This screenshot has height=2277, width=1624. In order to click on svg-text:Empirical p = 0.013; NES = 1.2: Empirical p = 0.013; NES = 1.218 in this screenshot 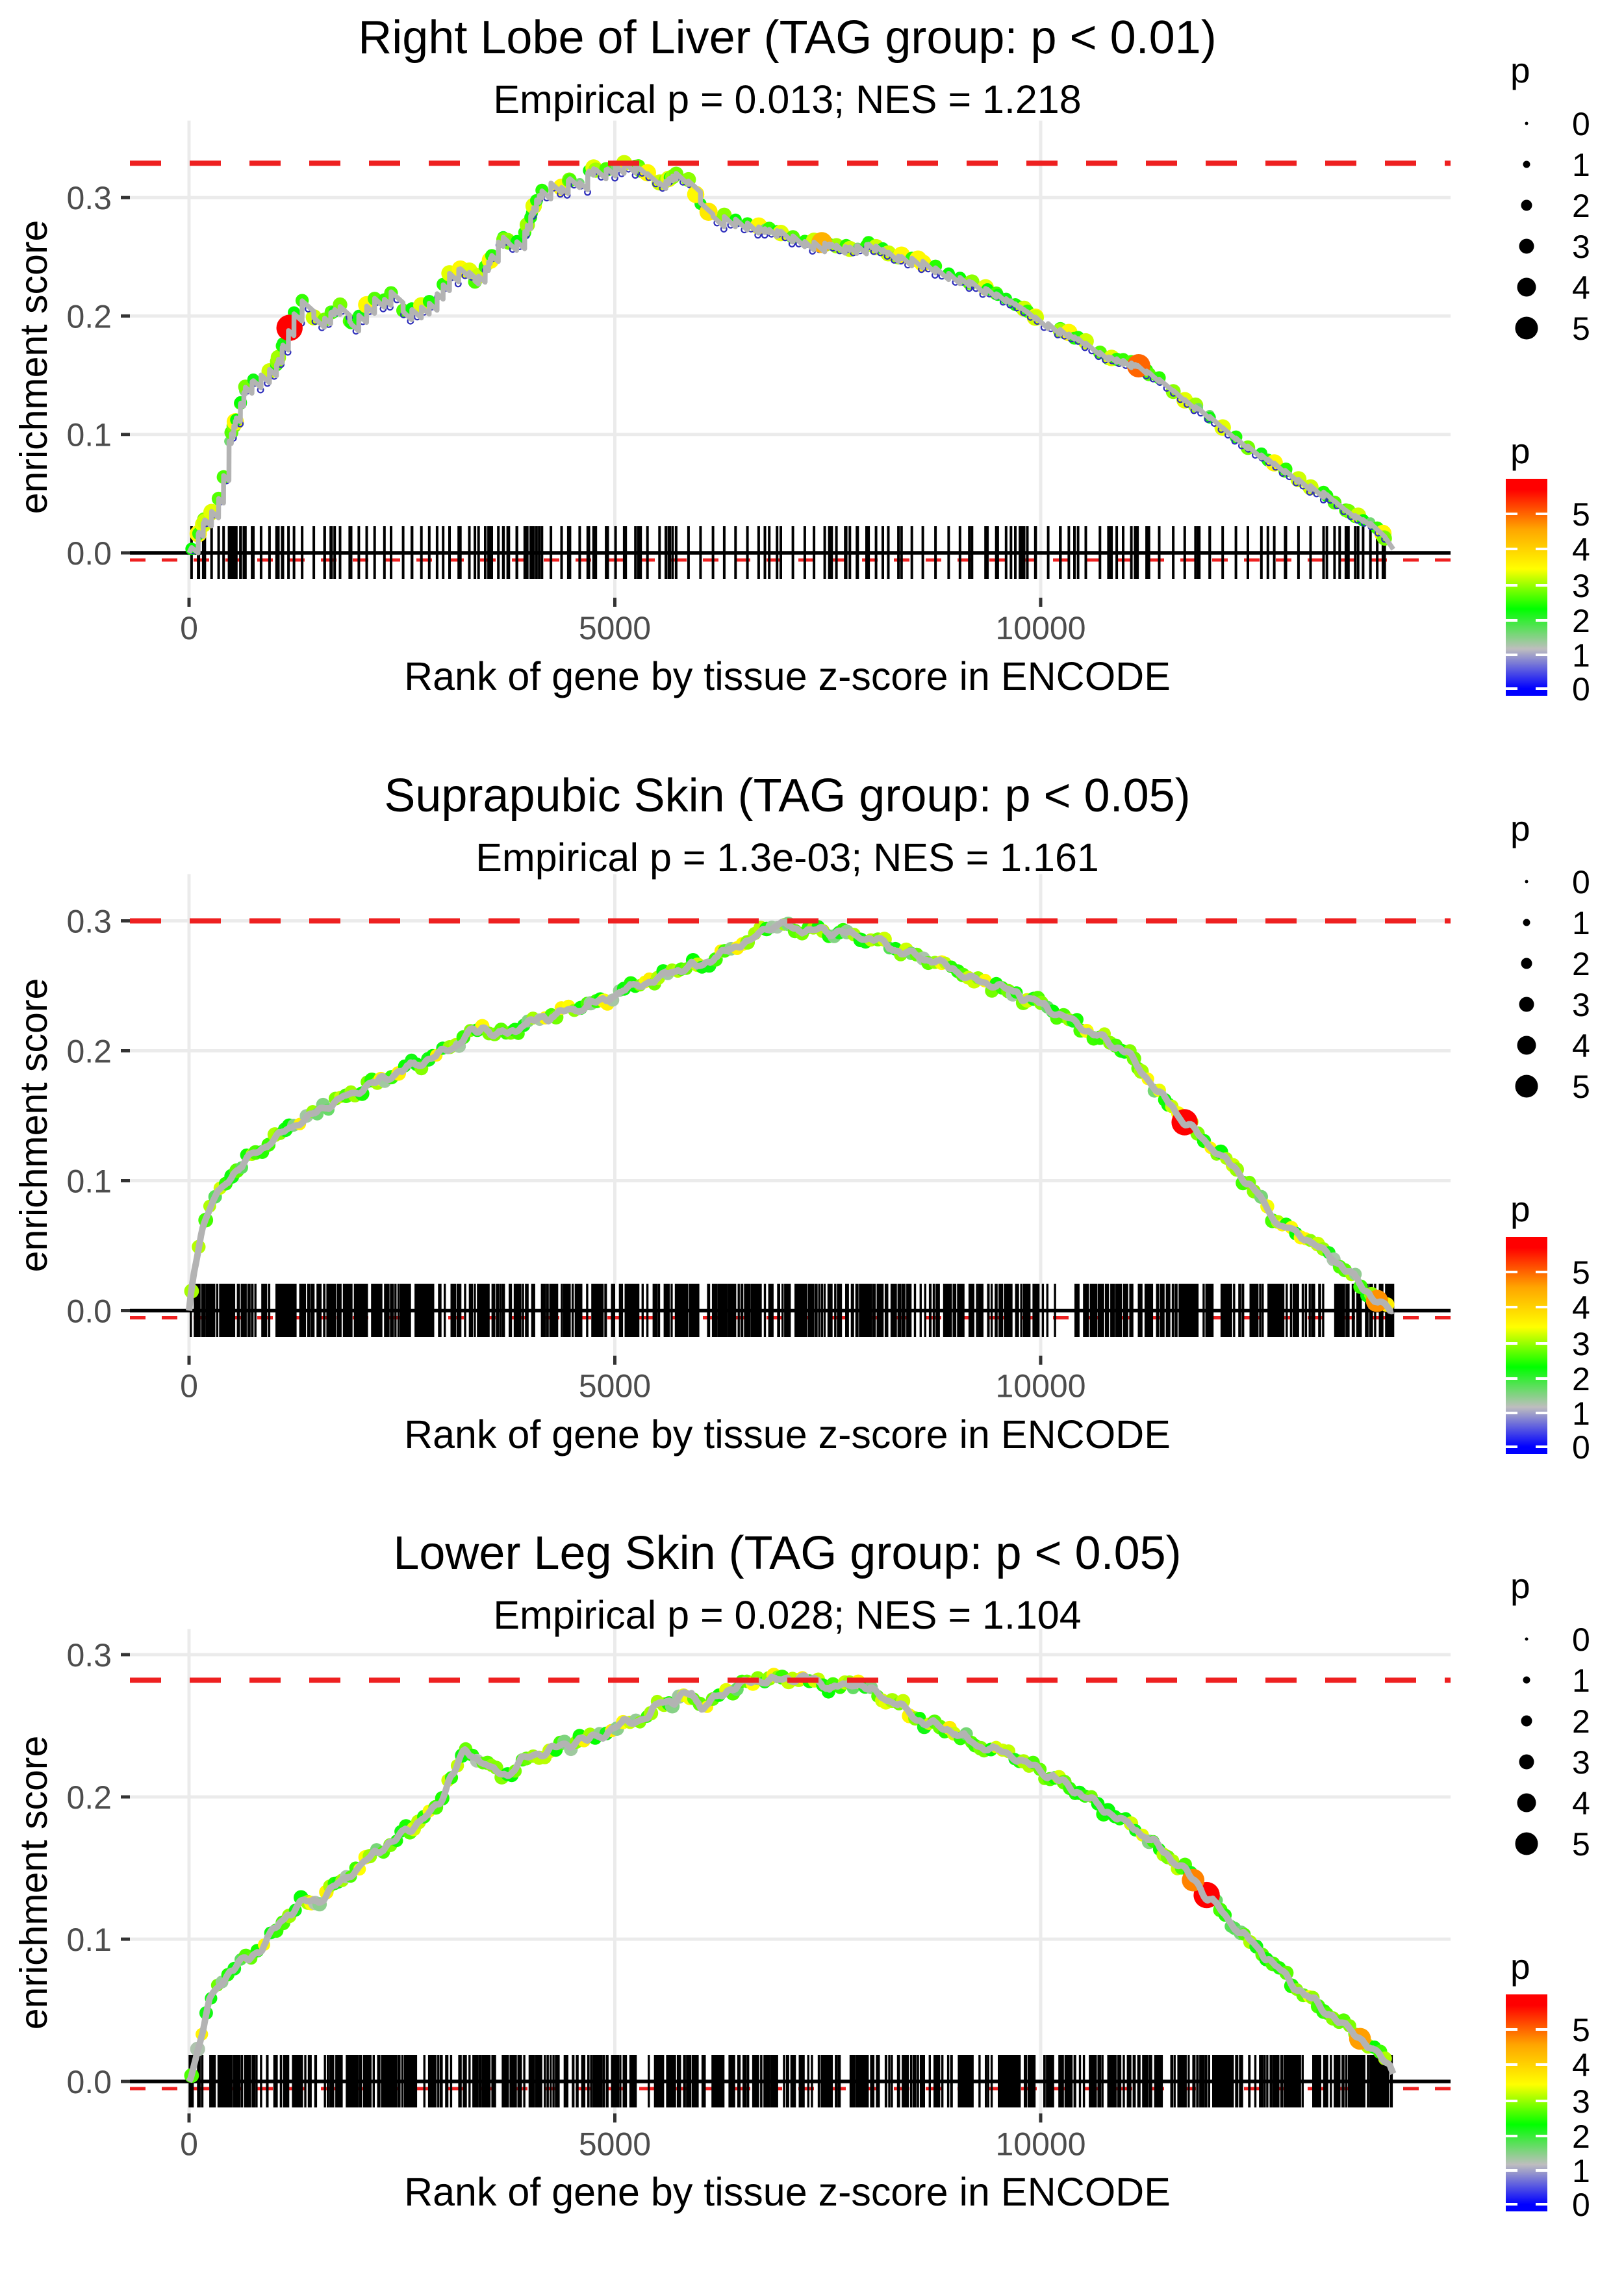, I will do `click(787, 99)`.